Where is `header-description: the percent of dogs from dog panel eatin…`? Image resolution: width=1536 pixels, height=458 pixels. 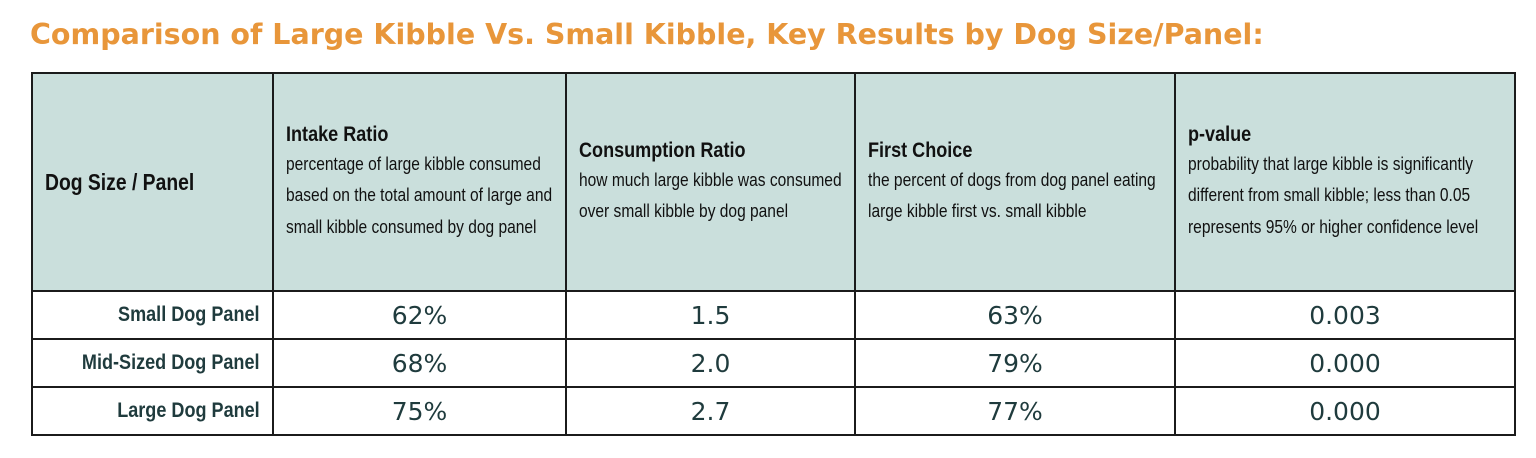
header-description: the percent of dogs from dog panel eatin… is located at coordinates (1012, 195).